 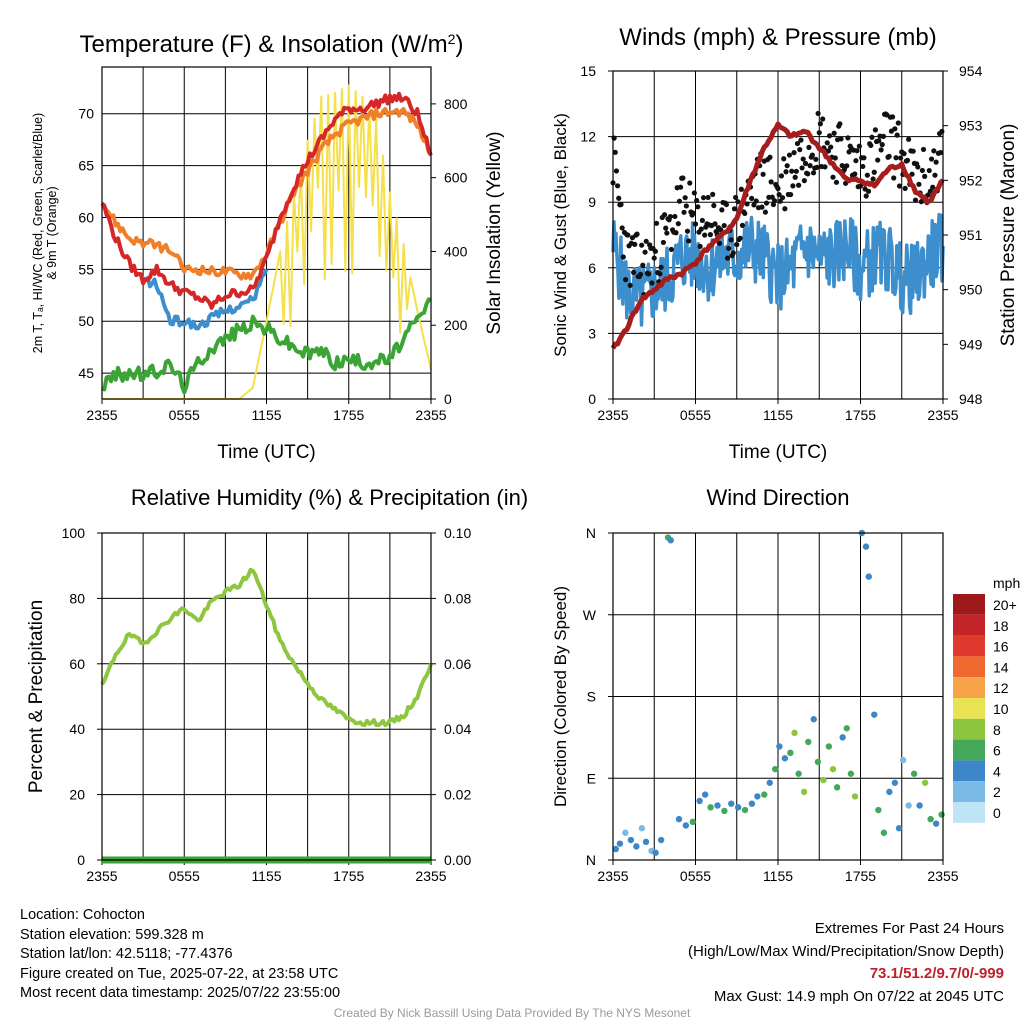 What do you see at coordinates (494, 232) in the screenshot?
I see `y-right-axis-label: Solar Insolation (Yellow)` at bounding box center [494, 232].